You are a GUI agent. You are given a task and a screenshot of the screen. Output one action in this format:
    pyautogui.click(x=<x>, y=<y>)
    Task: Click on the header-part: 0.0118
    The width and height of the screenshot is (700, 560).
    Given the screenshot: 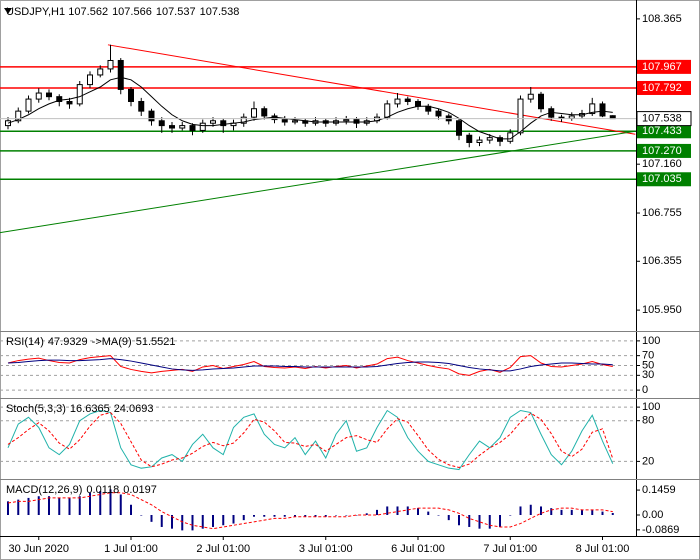 What is the action you would take?
    pyautogui.click(x=102, y=490)
    